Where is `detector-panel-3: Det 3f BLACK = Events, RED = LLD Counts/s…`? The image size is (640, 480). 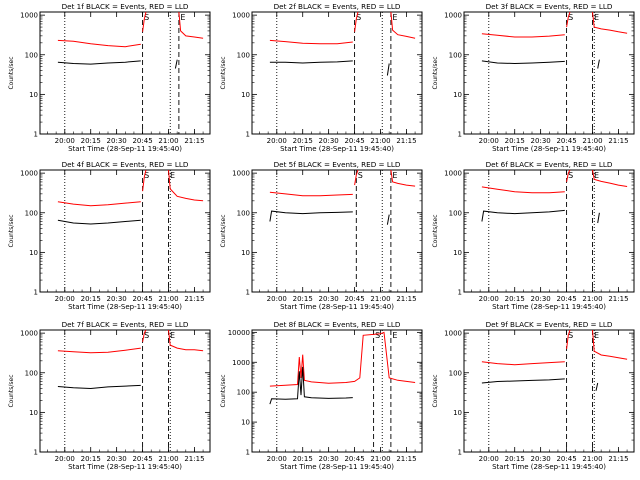
detector-panel-3: Det 3f BLACK = Events, RED = LLD Counts/s… is located at coordinates (533, 77).